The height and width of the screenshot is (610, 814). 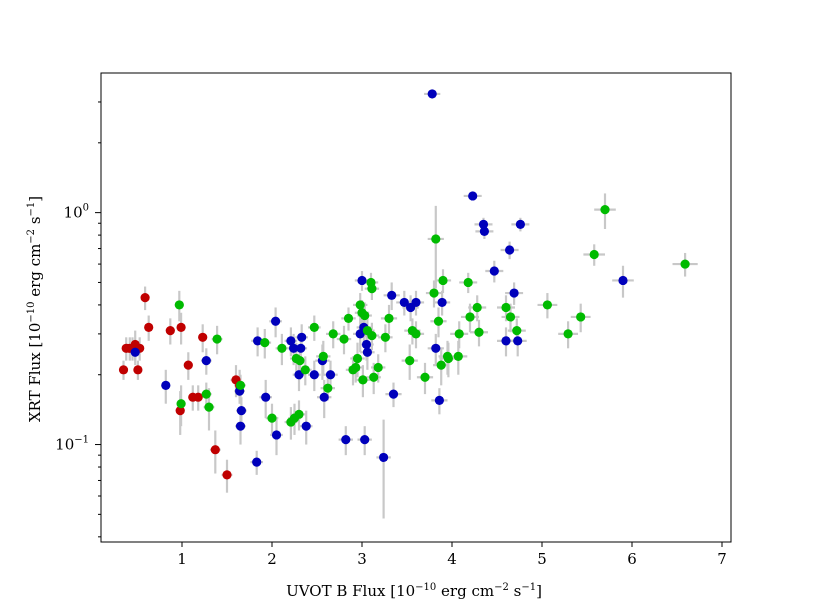 I want to click on x-axis-label-exp2: −2, so click(x=501, y=587).